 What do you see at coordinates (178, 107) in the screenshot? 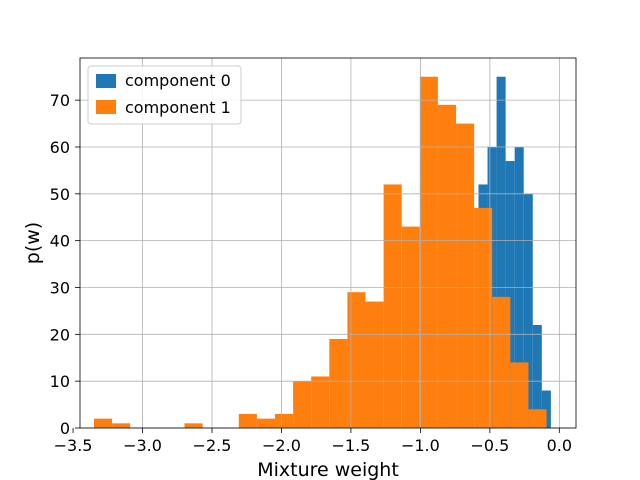
I see `legend-label-component-1: component 1` at bounding box center [178, 107].